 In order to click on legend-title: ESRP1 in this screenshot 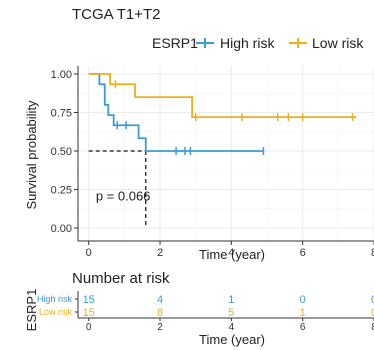, I will do `click(175, 43)`.